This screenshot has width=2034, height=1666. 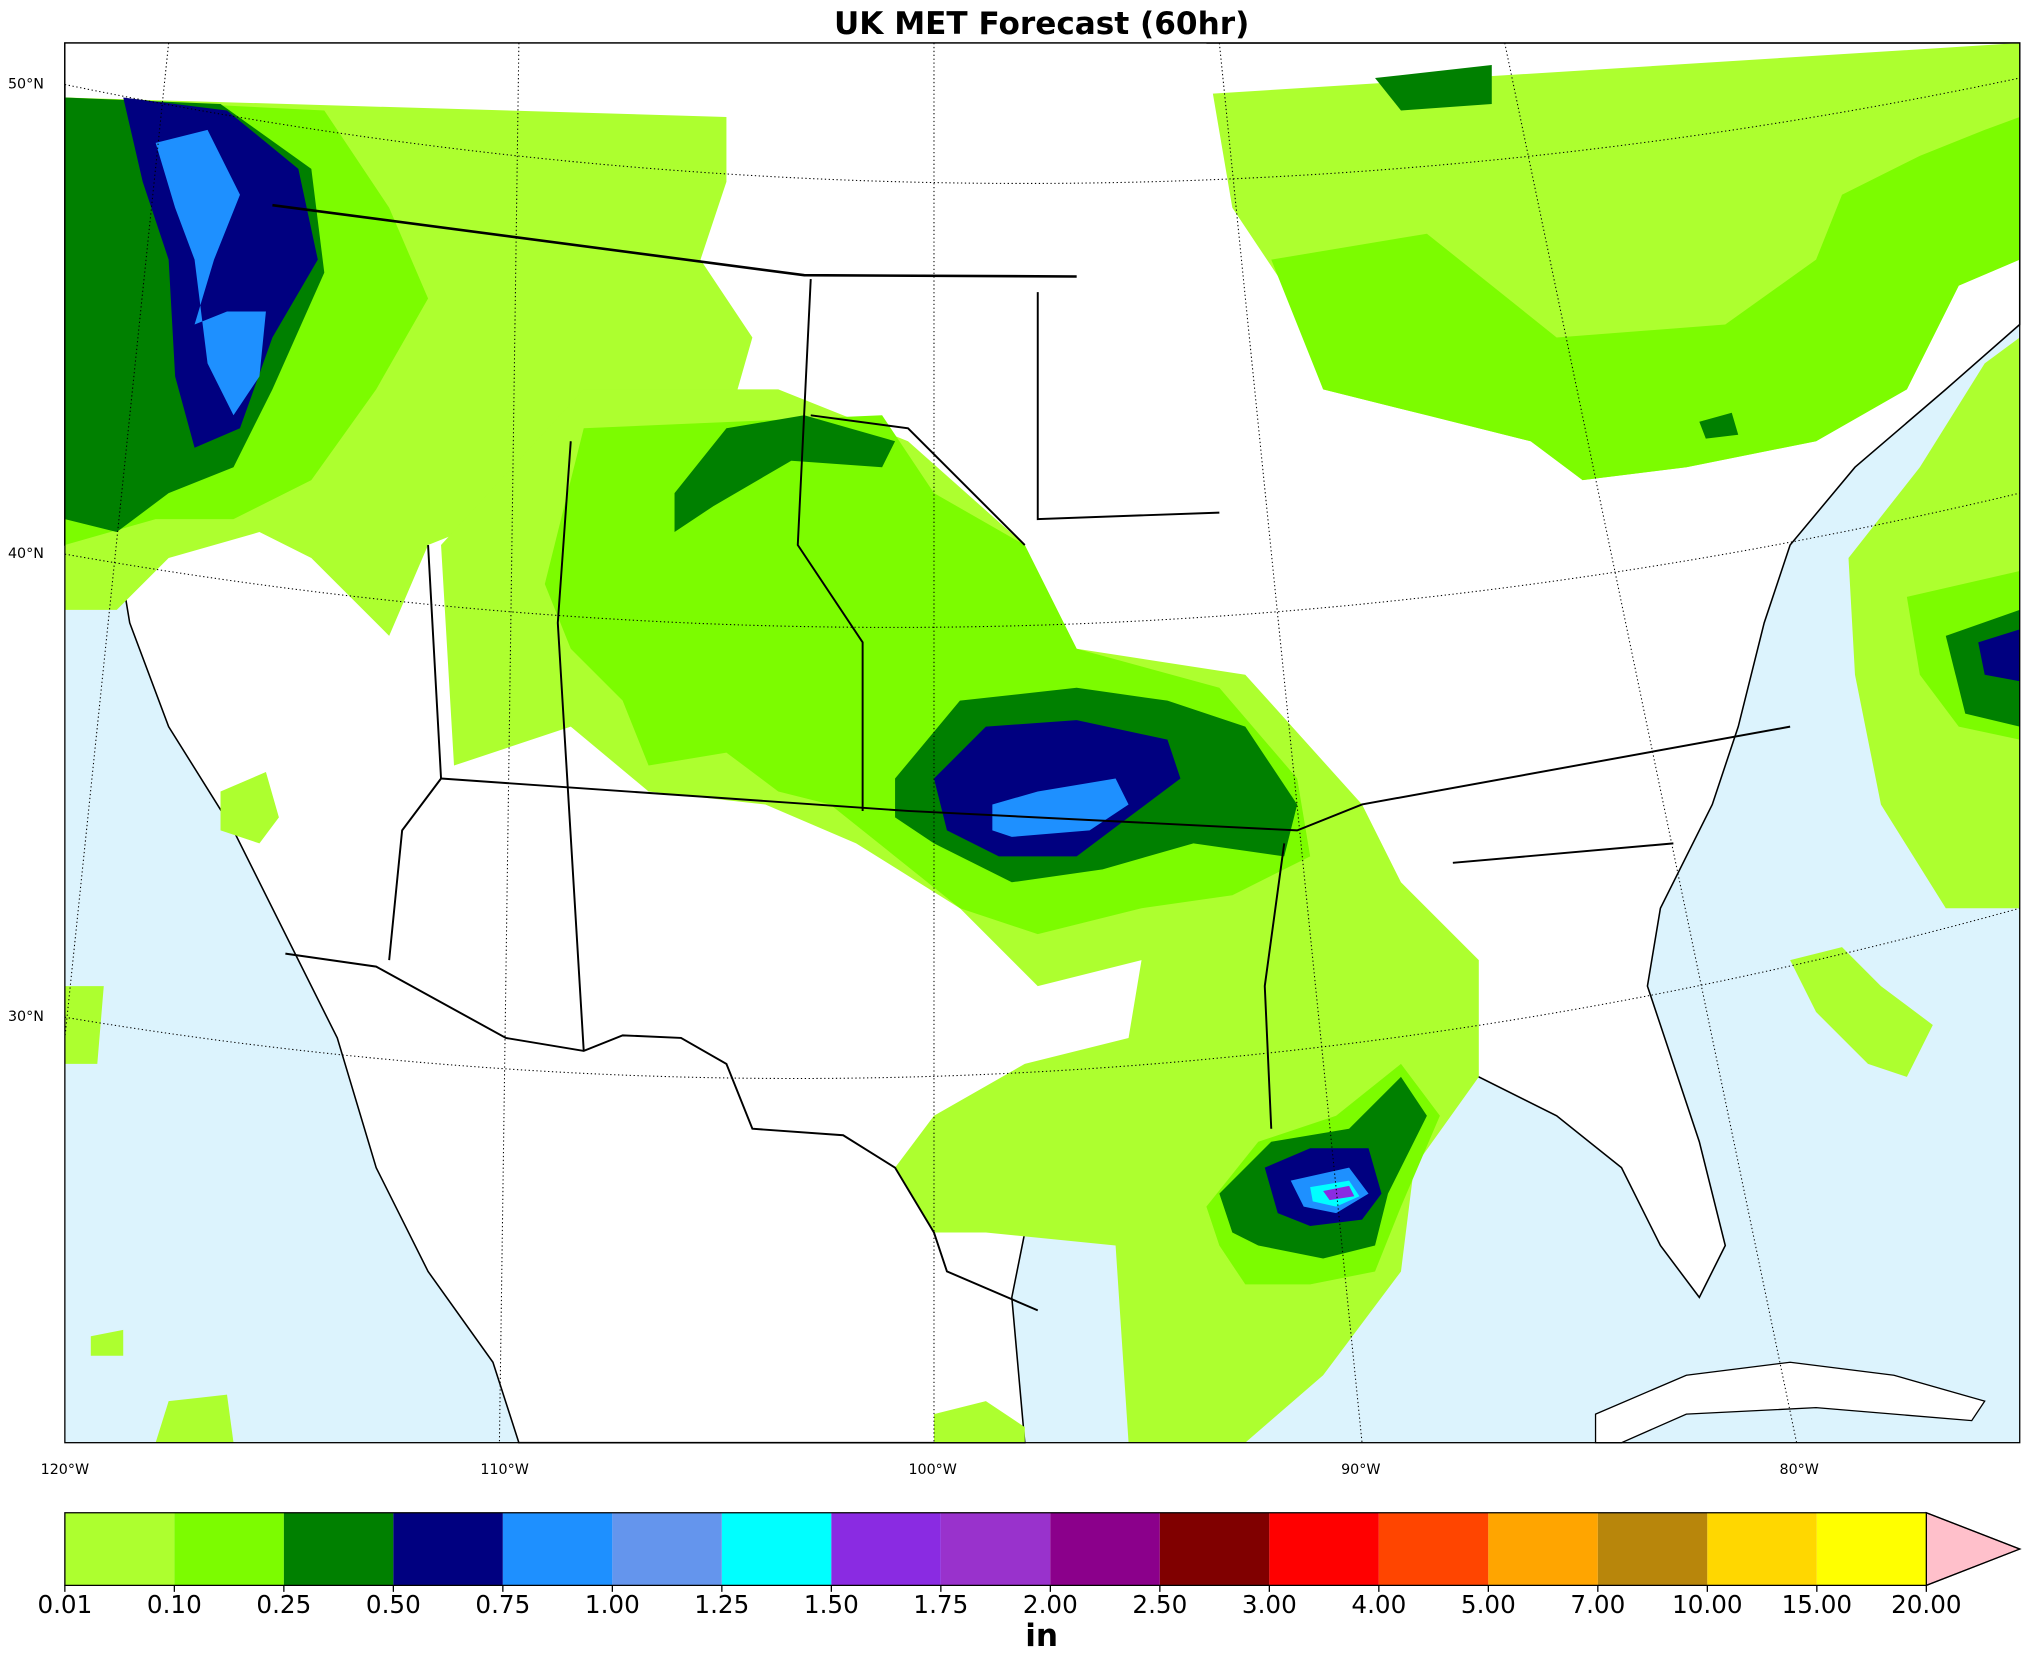 I want to click on lon-label: 120°W, so click(x=65, y=1470).